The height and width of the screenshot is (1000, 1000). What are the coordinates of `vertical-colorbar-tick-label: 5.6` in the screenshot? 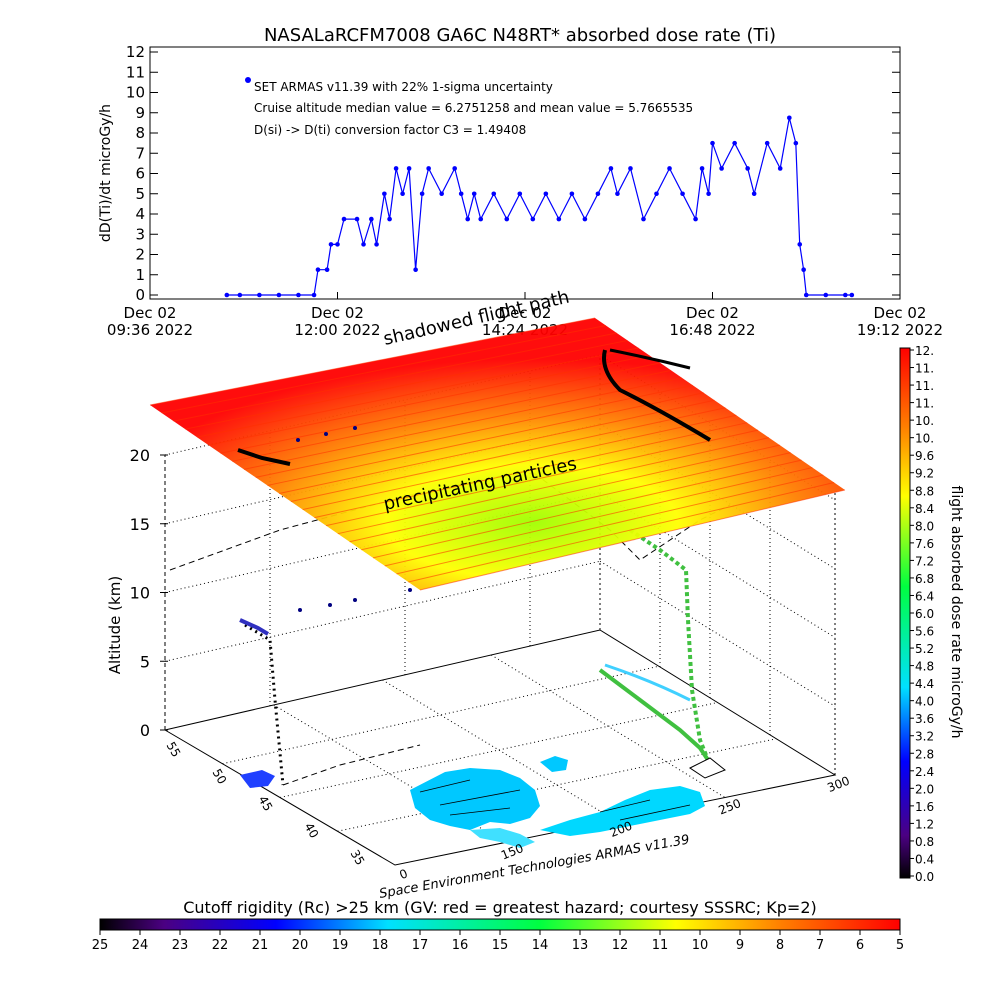 It's located at (924, 632).